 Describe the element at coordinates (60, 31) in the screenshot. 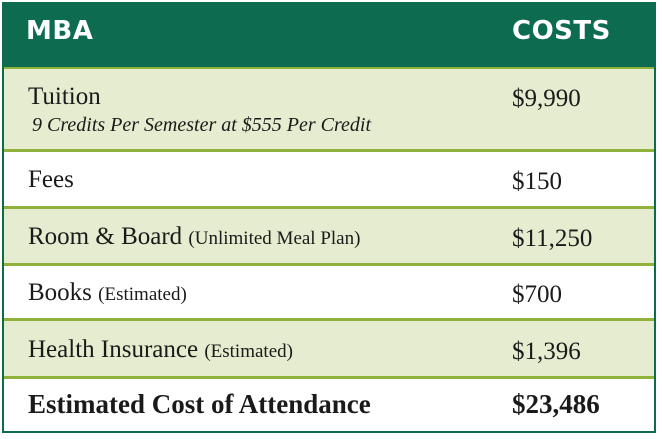

I see `header-program: MBA` at that location.